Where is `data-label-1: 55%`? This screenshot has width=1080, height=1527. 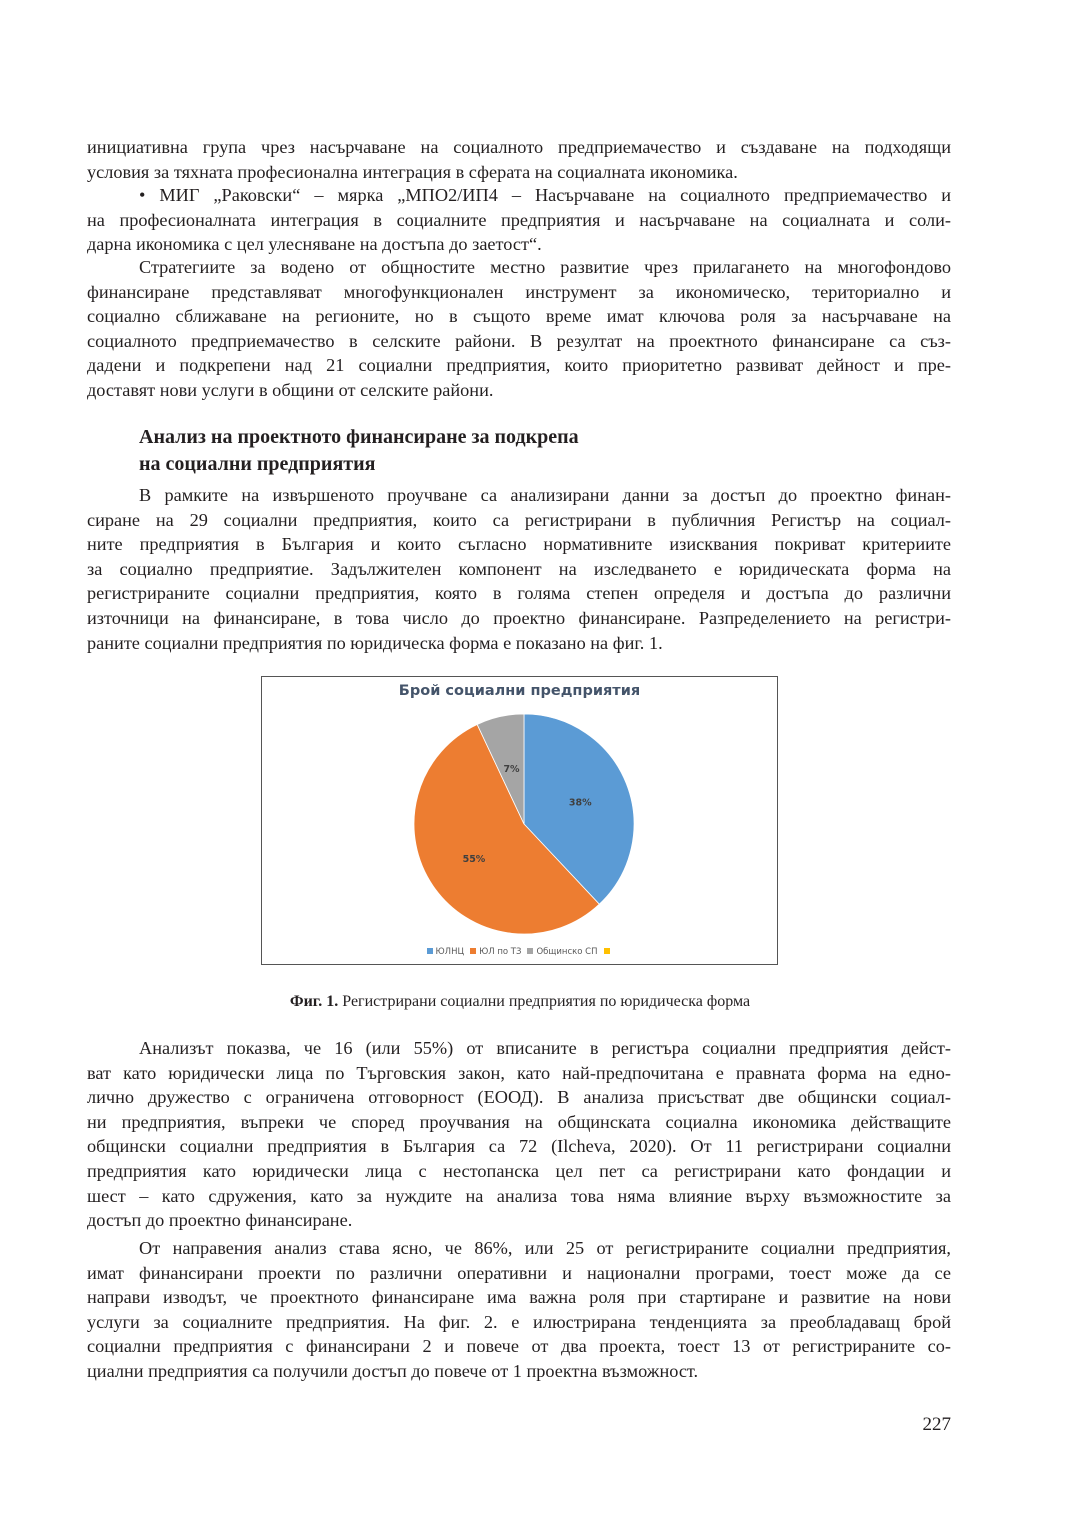
data-label-1: 55% is located at coordinates (474, 859).